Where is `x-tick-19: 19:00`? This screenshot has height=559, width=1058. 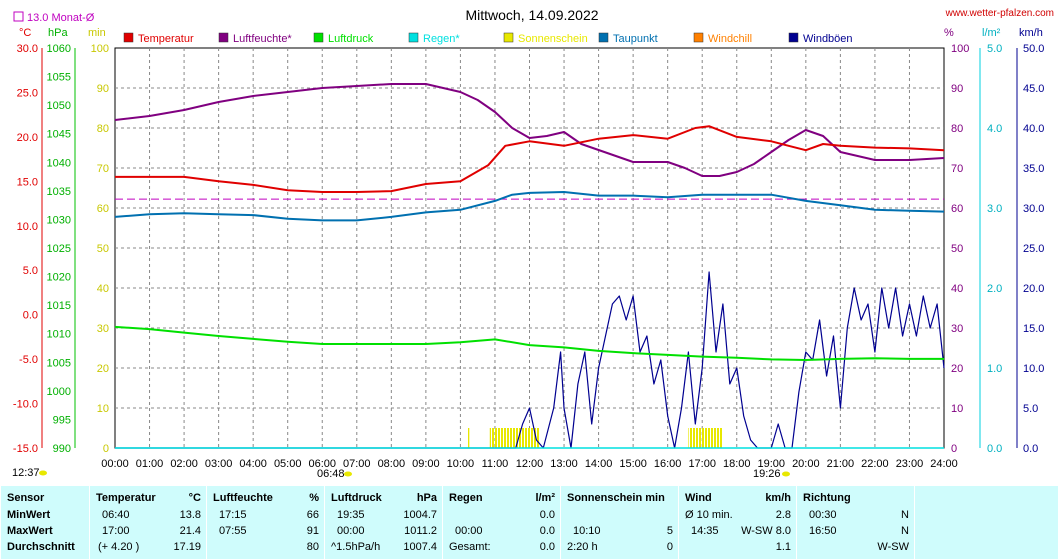 x-tick-19: 19:00 is located at coordinates (772, 464).